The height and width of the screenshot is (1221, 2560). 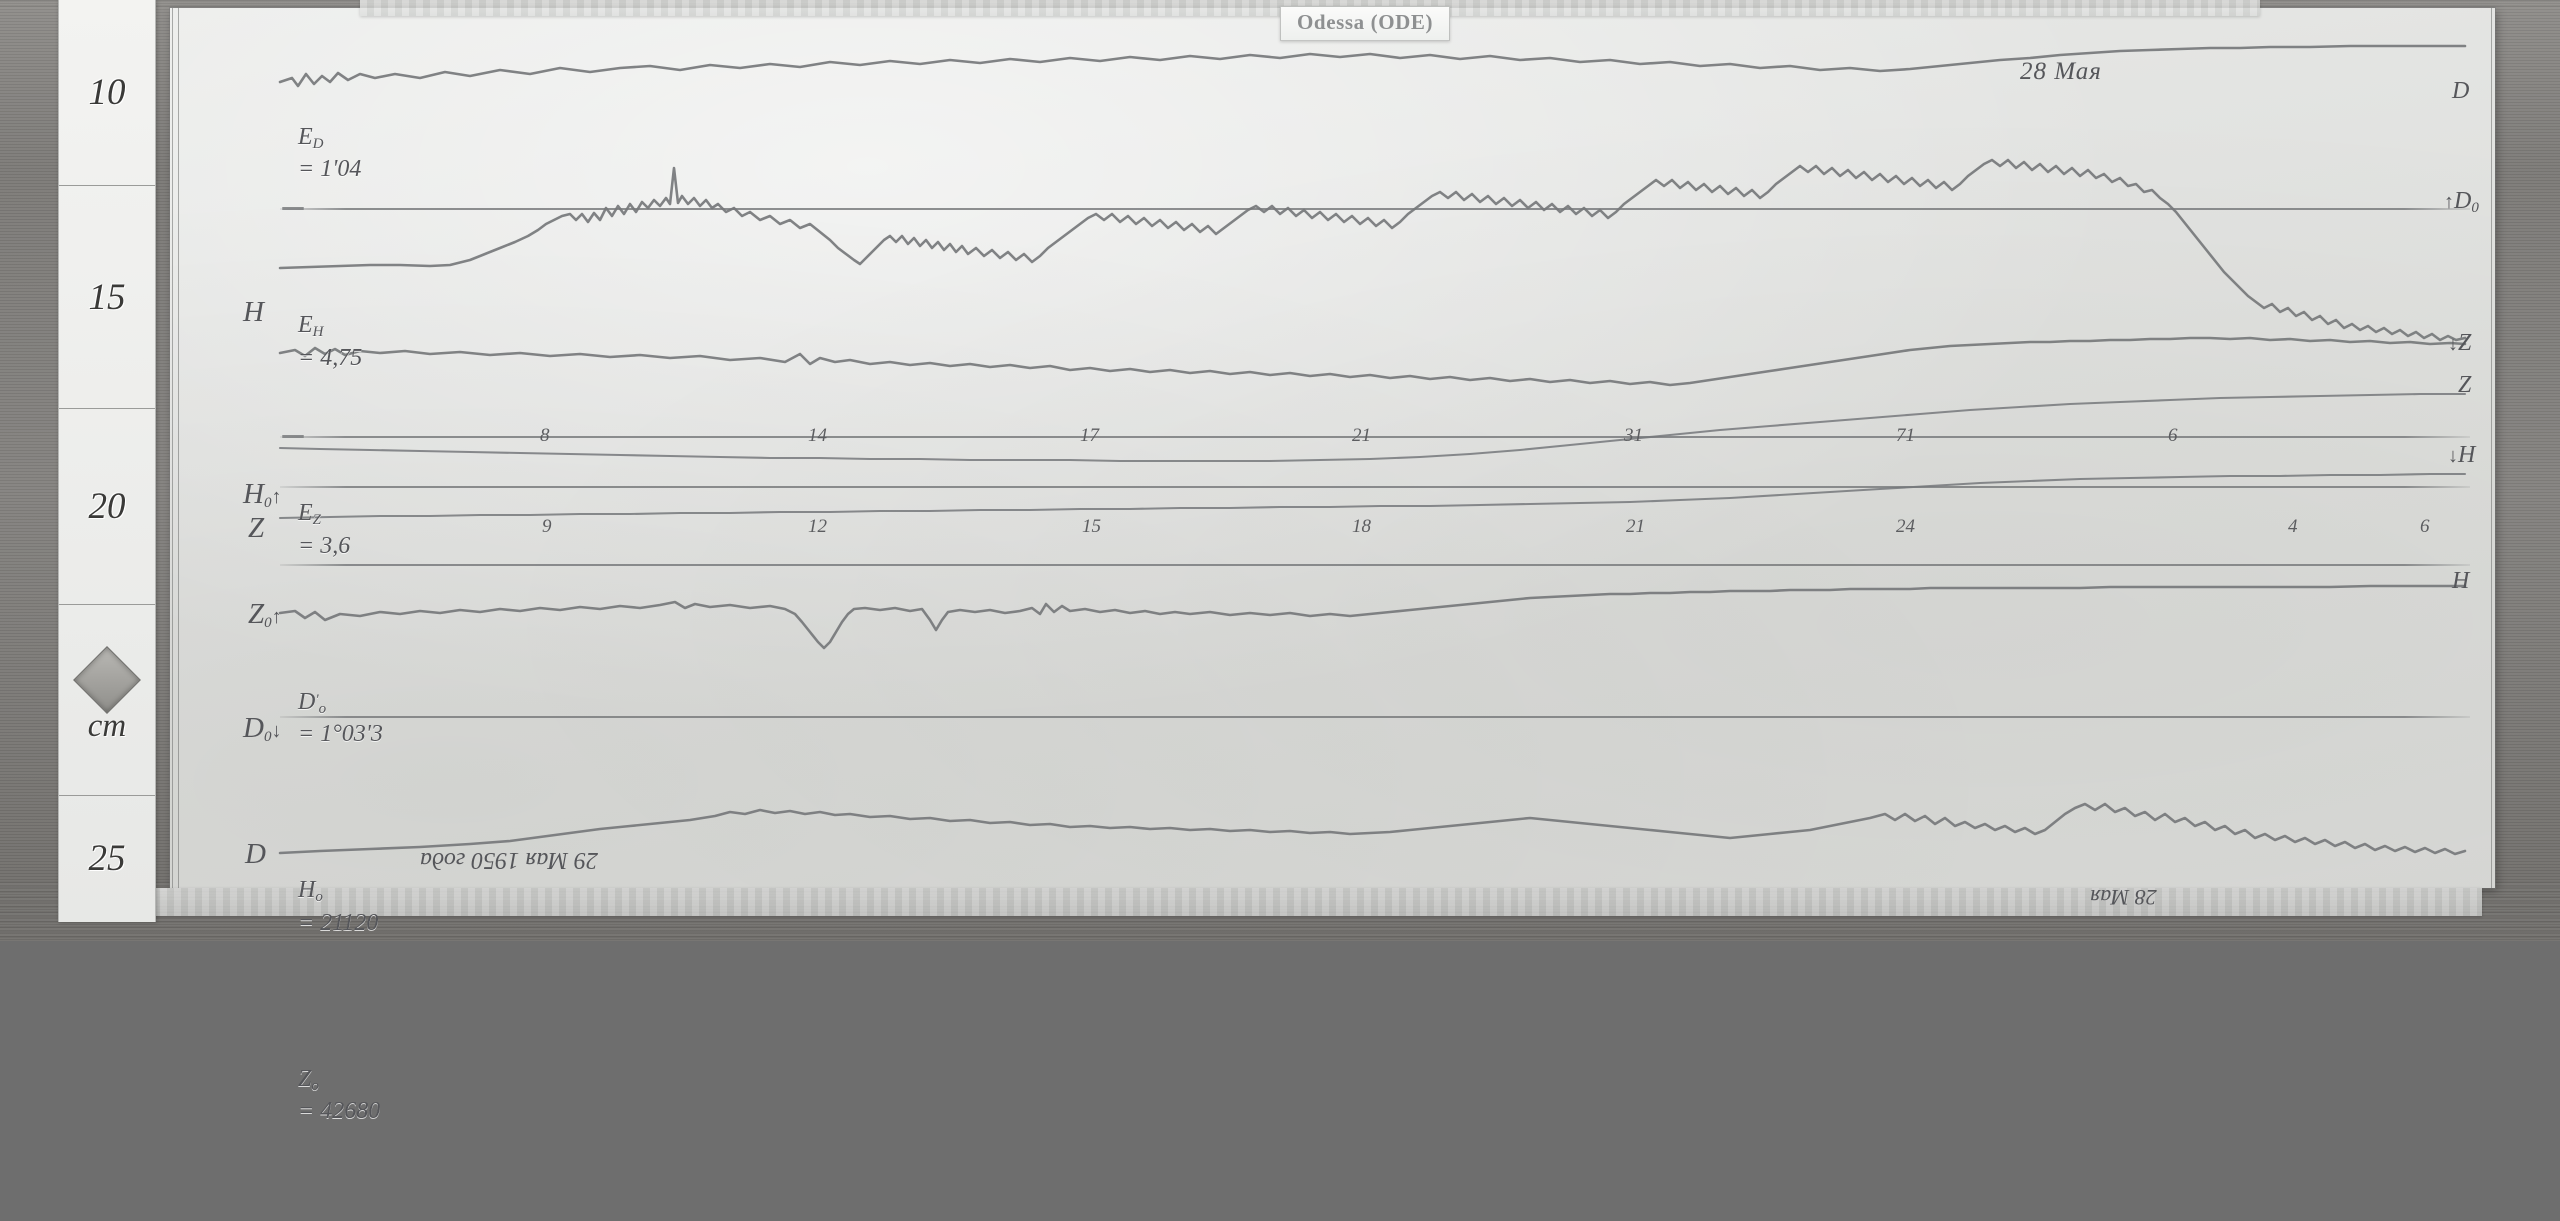 I want to click on trace-label-D0-text: D, so click(x=253, y=728).